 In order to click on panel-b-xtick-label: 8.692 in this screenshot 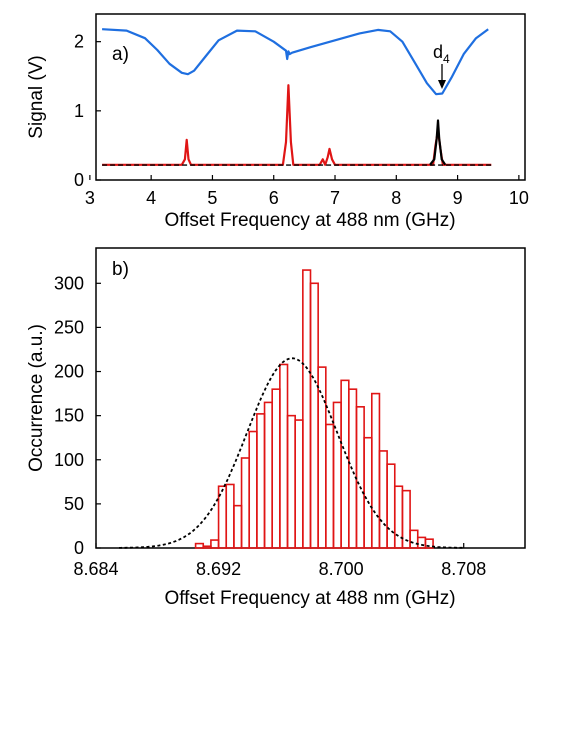, I will do `click(218, 569)`.